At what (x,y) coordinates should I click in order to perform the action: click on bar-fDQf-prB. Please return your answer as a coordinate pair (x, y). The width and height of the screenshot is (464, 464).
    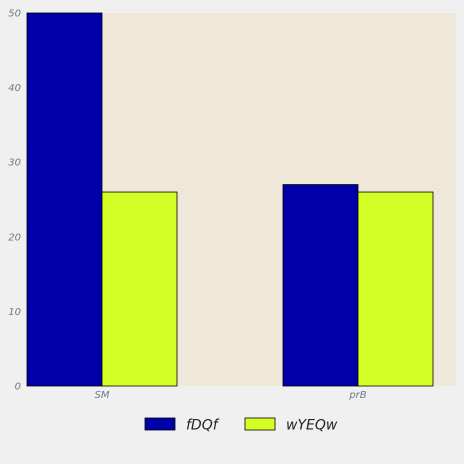
    Looking at the image, I should click on (320, 285).